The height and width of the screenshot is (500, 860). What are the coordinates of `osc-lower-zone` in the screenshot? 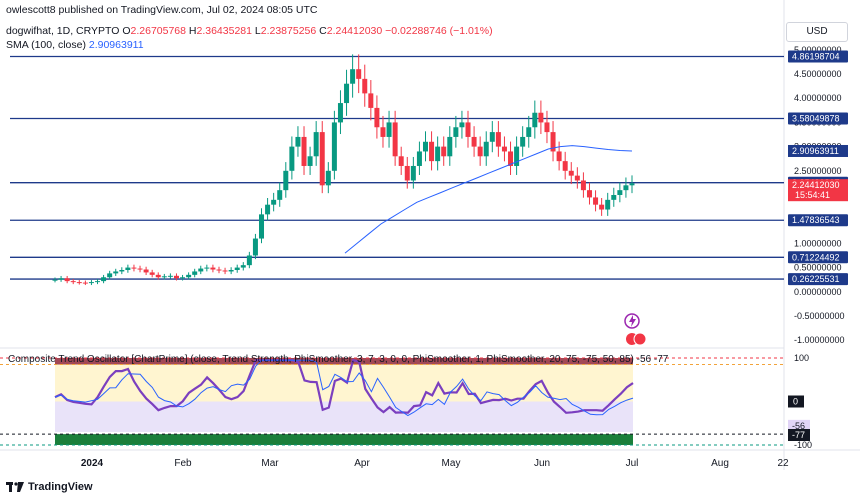 It's located at (344, 416).